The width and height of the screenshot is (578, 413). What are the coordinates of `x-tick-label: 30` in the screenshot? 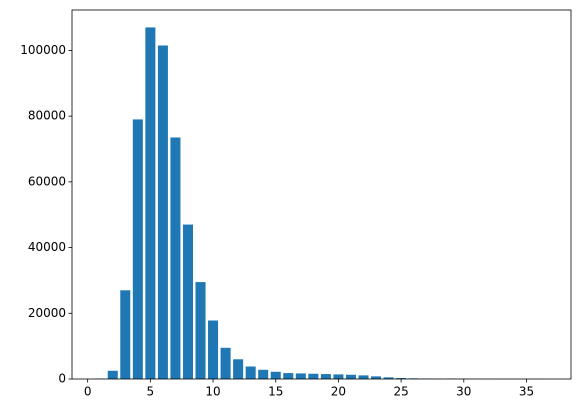 It's located at (463, 392).